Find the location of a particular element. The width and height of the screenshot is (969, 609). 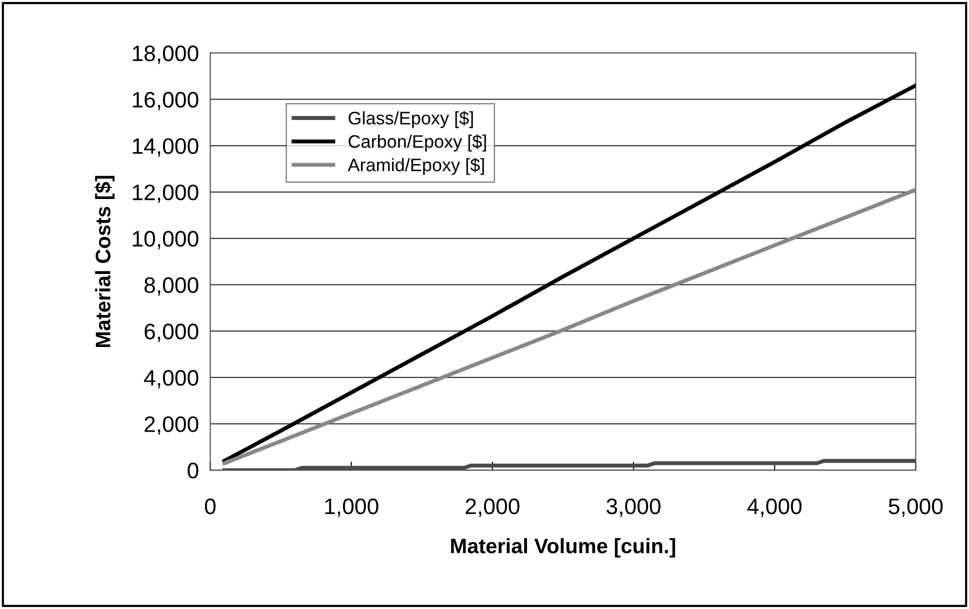

x-axis-title: Material Volume [cuin.] is located at coordinates (563, 548).